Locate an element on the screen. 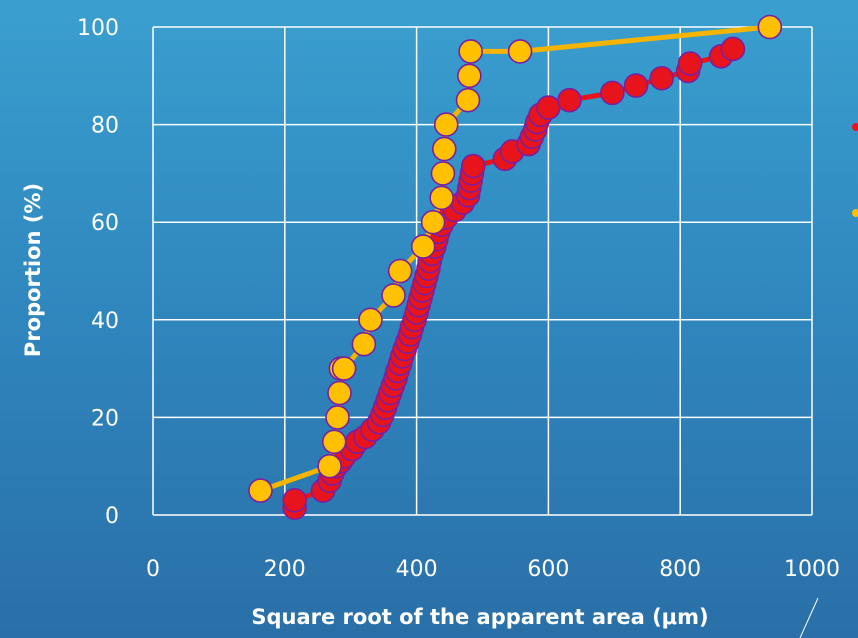 The width and height of the screenshot is (858, 638). y-tick-label: 0 is located at coordinates (112, 516).